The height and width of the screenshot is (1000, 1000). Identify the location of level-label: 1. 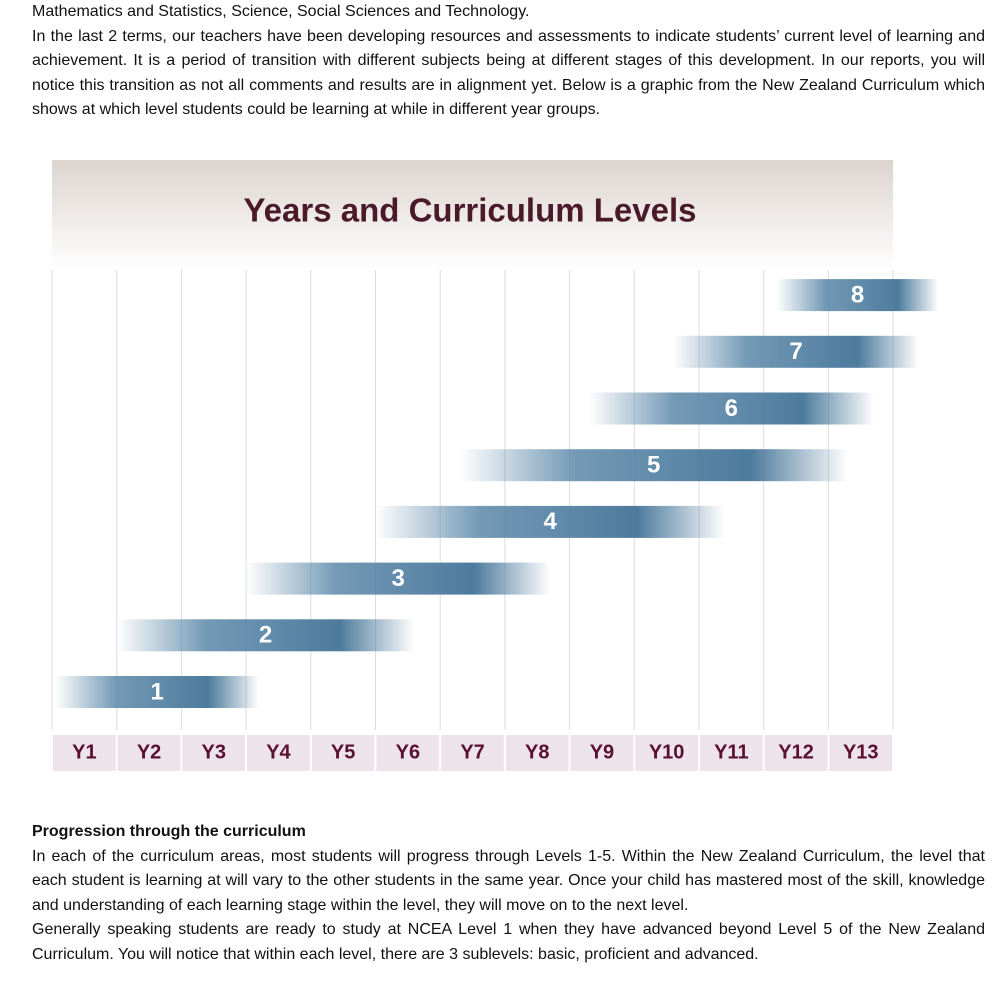
(156, 691).